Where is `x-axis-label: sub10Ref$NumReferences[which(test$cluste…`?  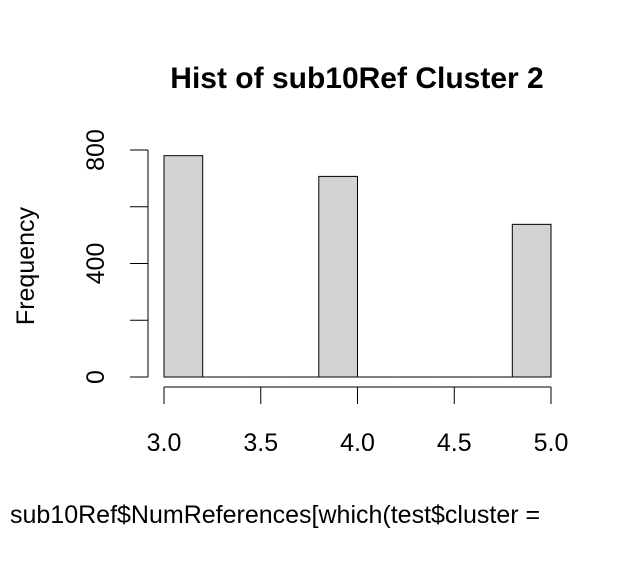
x-axis-label: sub10Ref$NumReferences[which(test$cluste… is located at coordinates (275, 515).